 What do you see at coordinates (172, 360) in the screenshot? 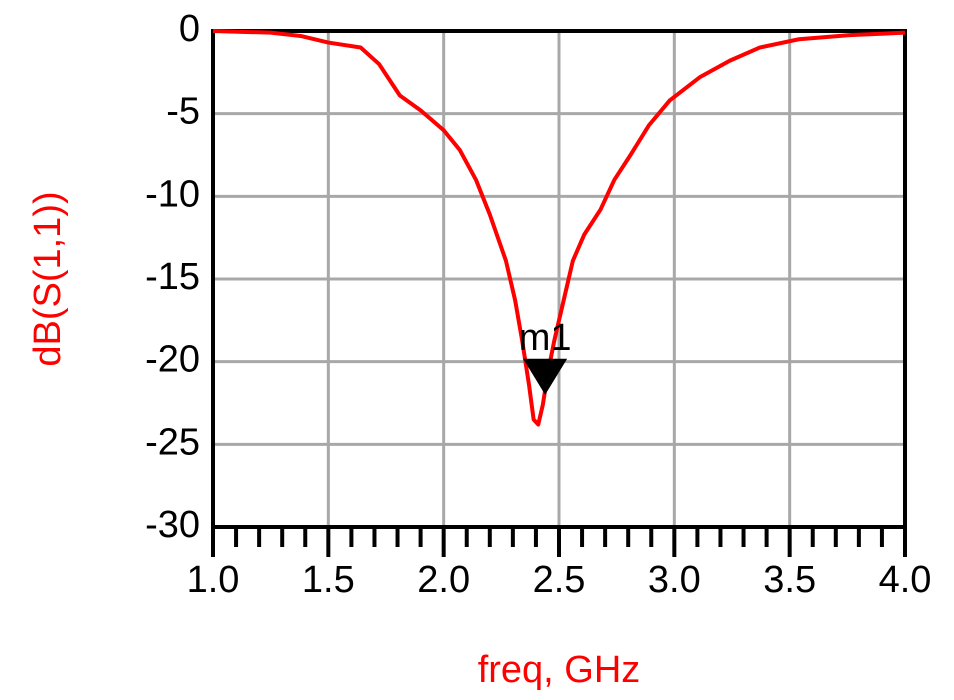
I see `y-tick-label: -20` at bounding box center [172, 360].